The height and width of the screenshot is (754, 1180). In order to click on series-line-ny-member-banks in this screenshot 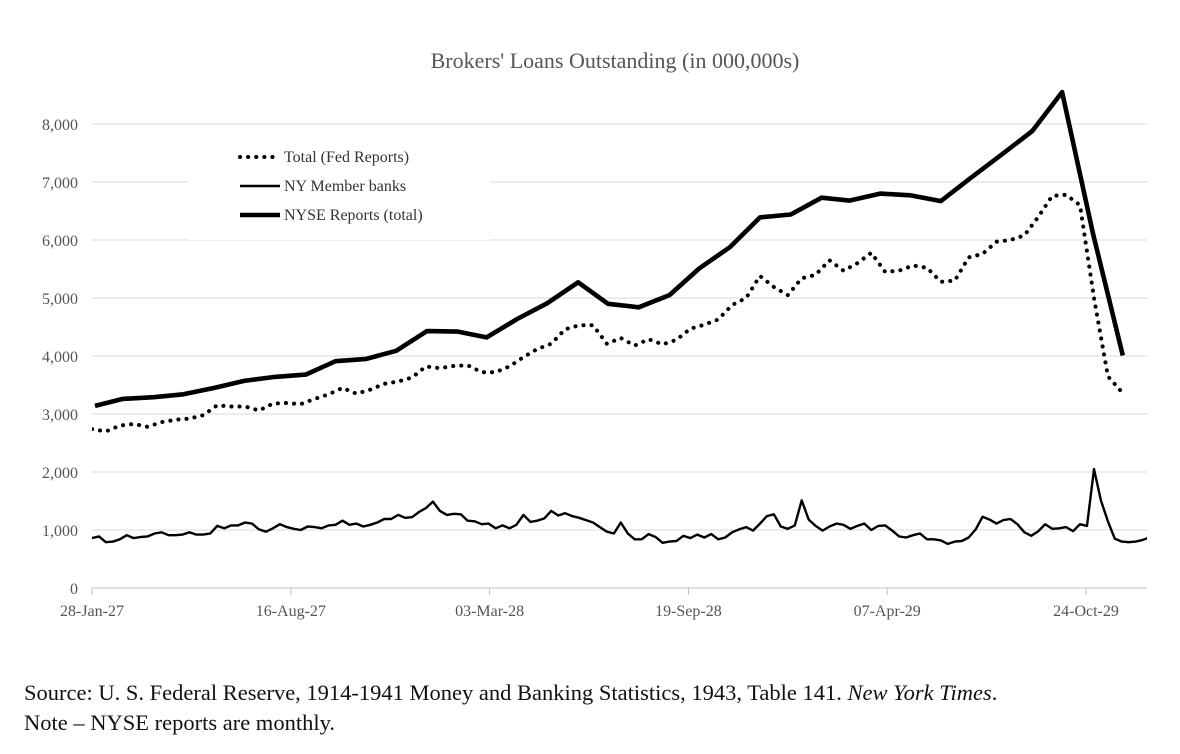, I will do `click(619, 506)`.